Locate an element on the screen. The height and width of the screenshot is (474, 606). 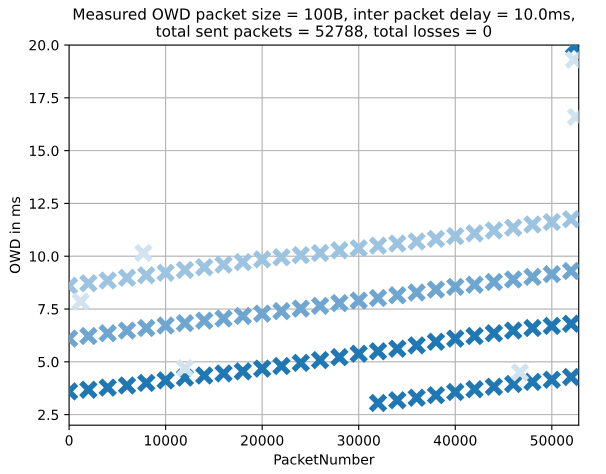
x-tick-label: 10000 is located at coordinates (166, 440).